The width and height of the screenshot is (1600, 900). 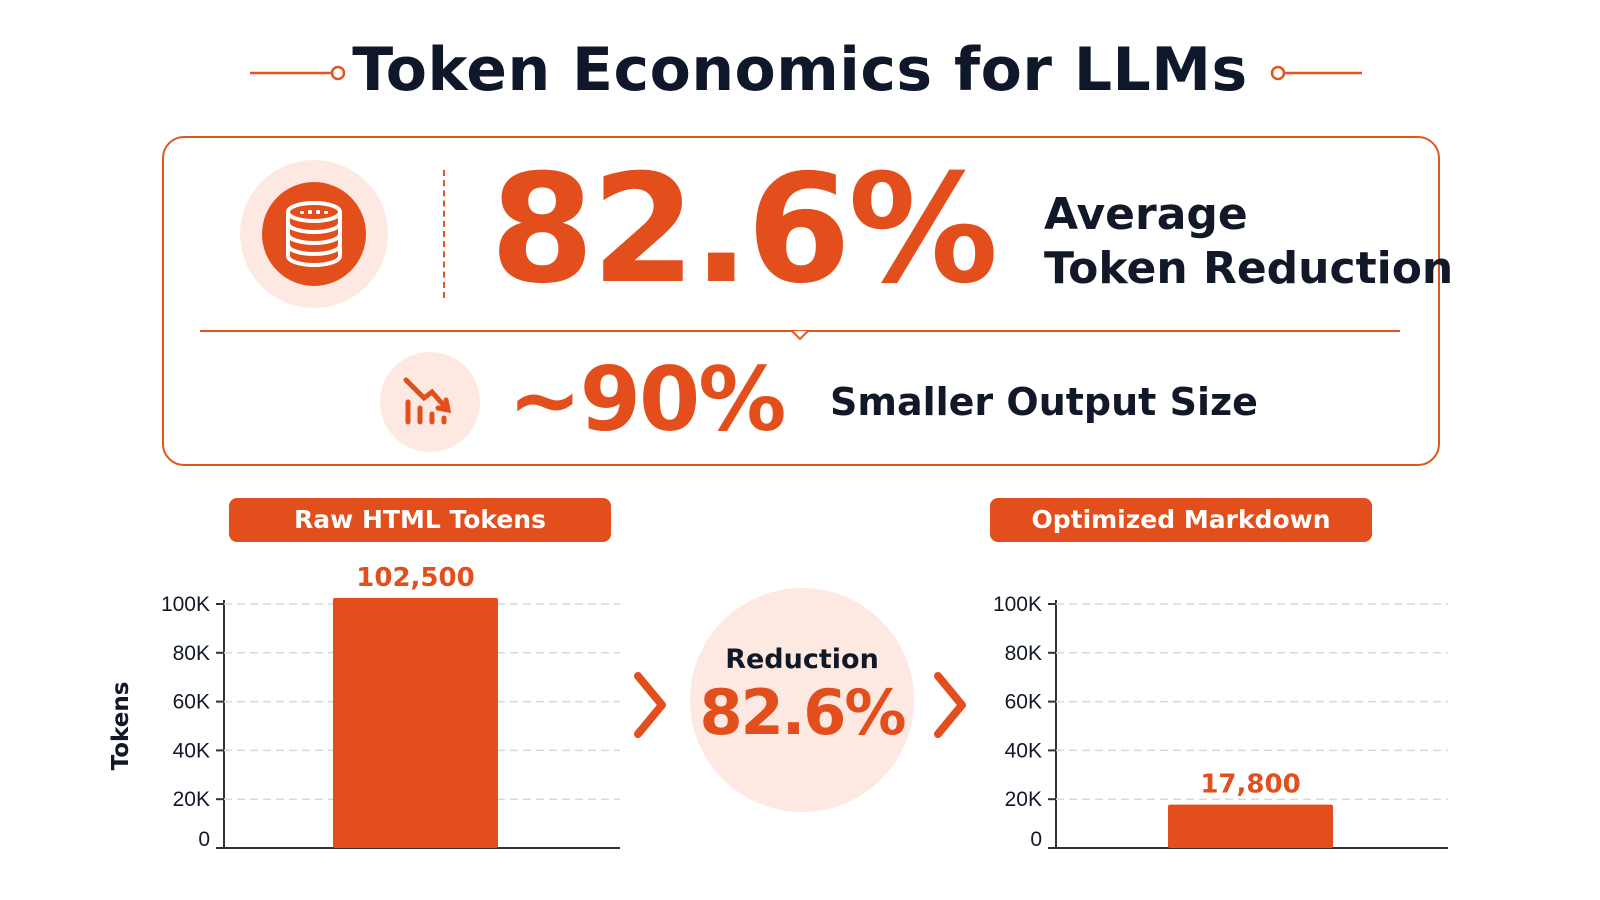 What do you see at coordinates (415, 578) in the screenshot?
I see `bar-value-label: 102,500` at bounding box center [415, 578].